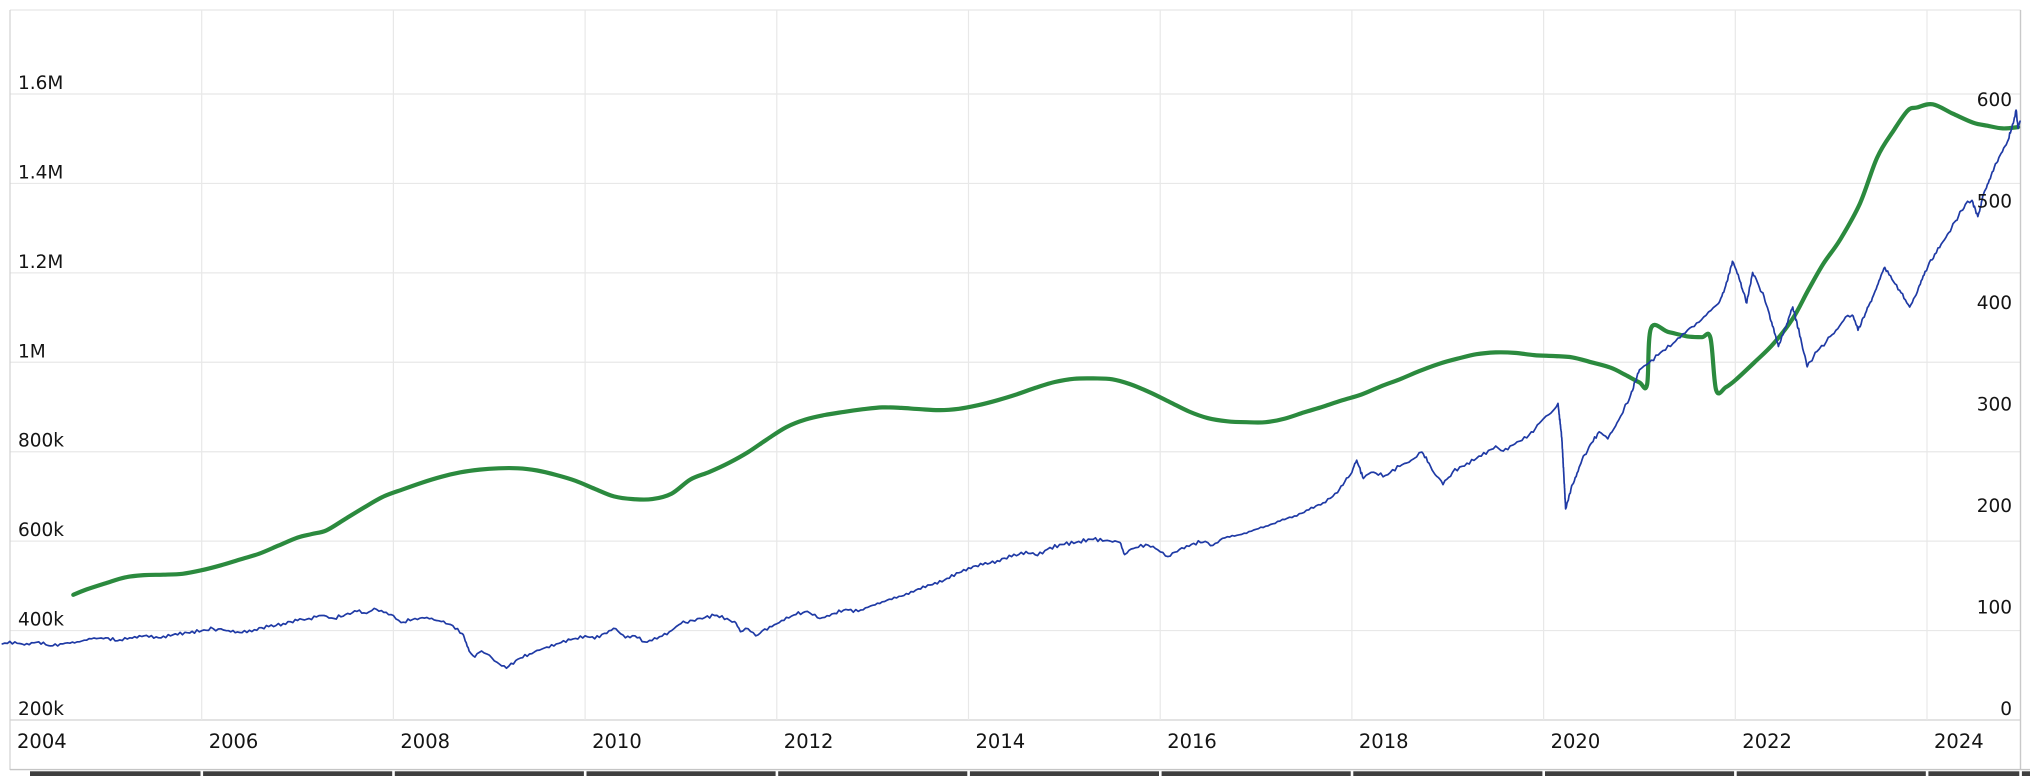 This screenshot has height=776, width=2030. Describe the element at coordinates (40, 262) in the screenshot. I see `y-left-tick-label: 1.2M` at that location.